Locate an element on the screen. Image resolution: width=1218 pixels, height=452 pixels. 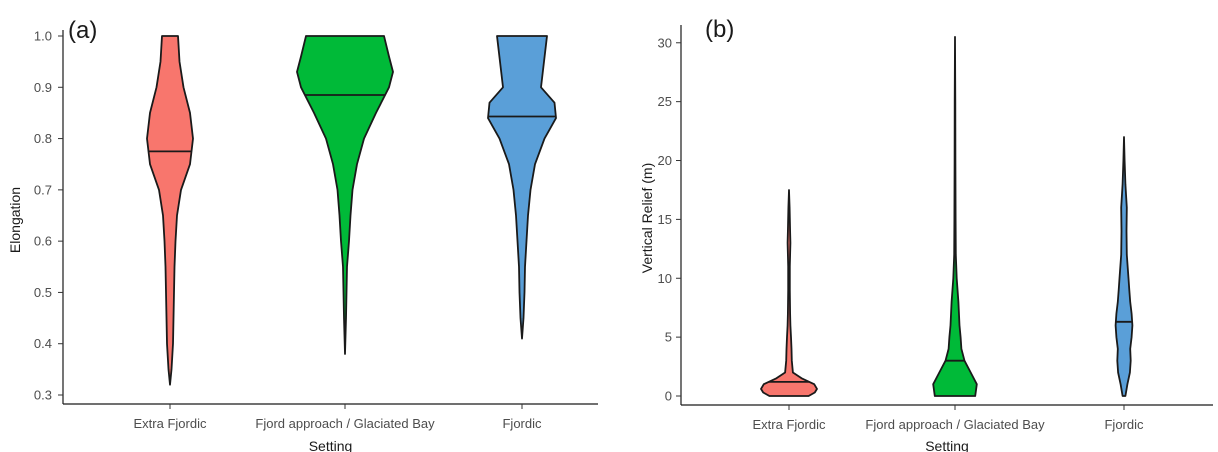
y-axis-title-0: Elongation is located at coordinates (15, 220).